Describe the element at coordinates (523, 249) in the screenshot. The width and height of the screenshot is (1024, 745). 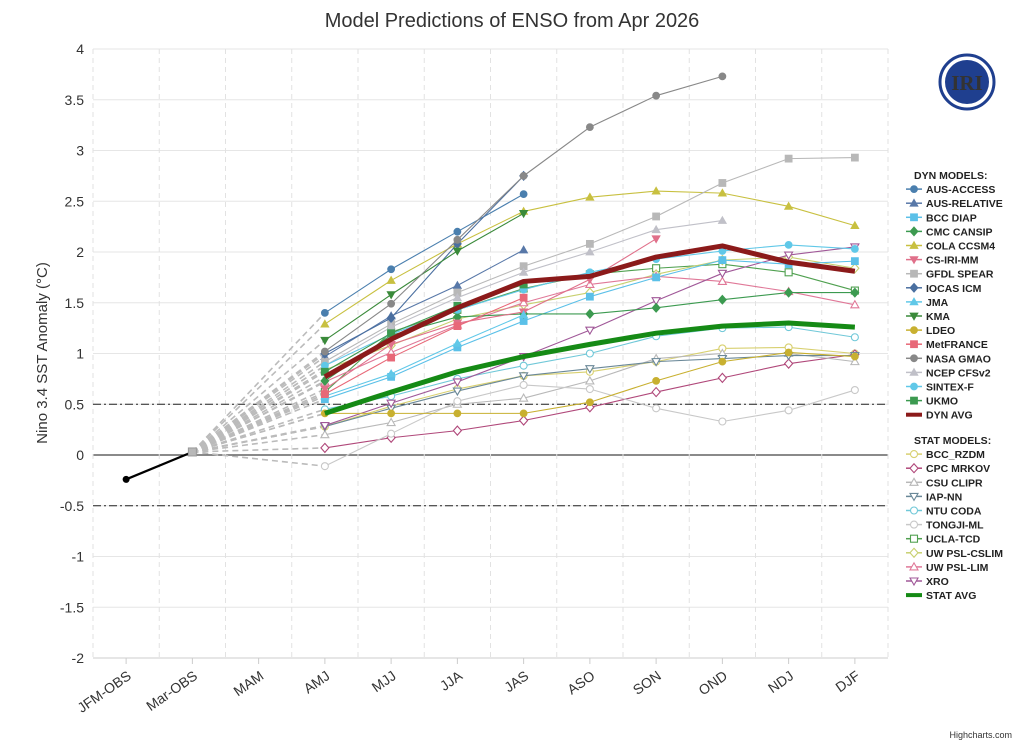
I see `aus-relative-point` at that location.